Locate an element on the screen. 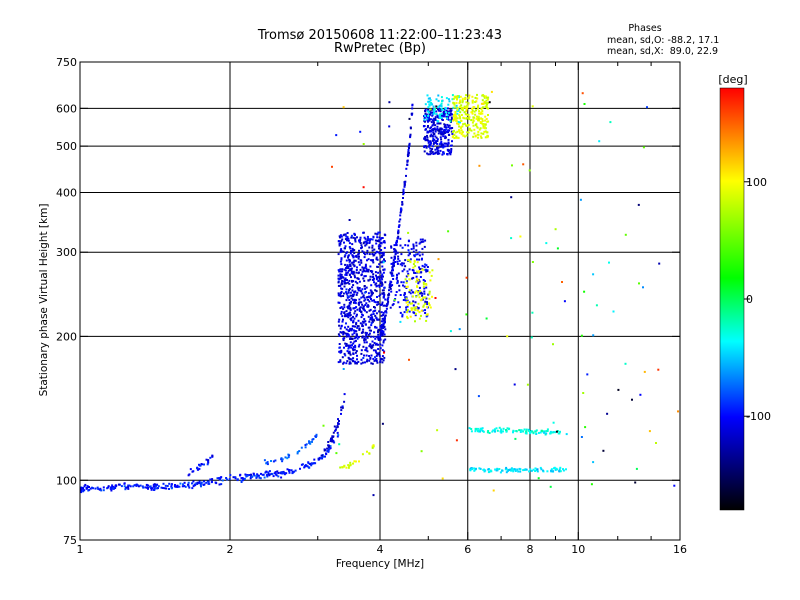  series-cloud is located at coordinates (470, 116).